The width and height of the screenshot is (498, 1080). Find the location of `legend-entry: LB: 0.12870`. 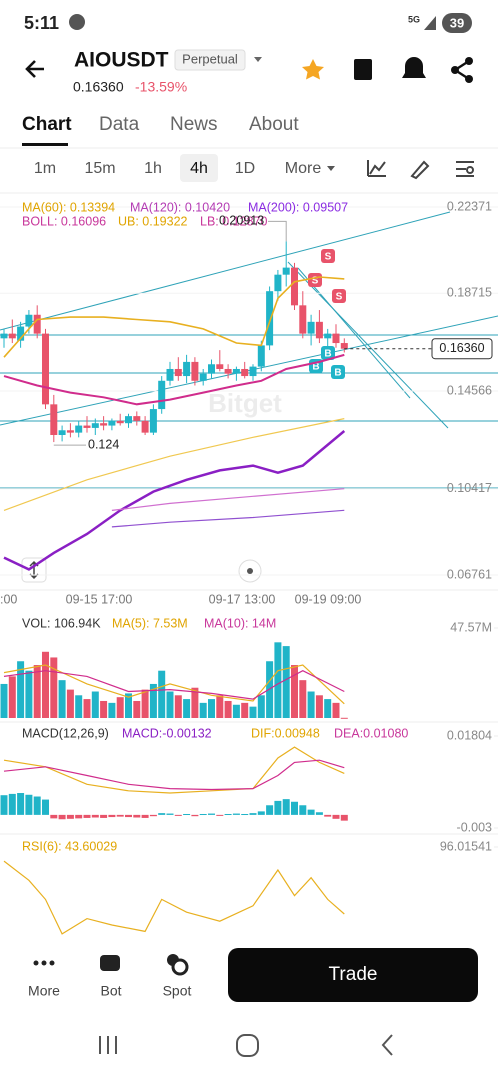

legend-entry: LB: 0.12870 is located at coordinates (233, 221).